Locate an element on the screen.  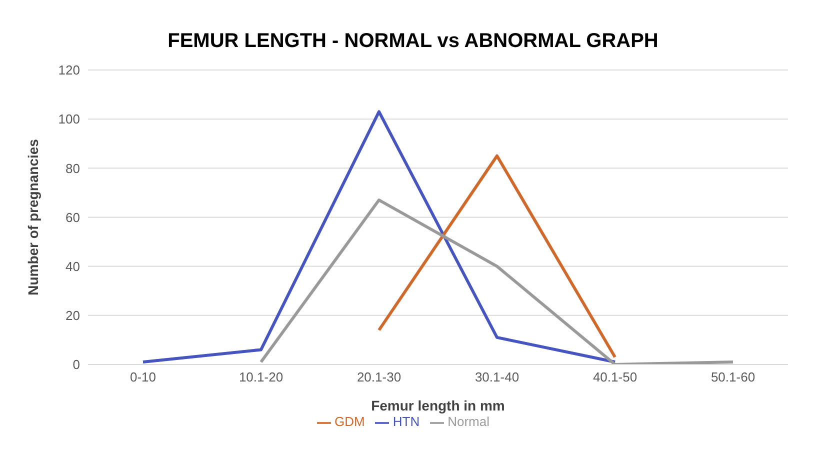
x-tick-label: 30.1-40 is located at coordinates (497, 377).